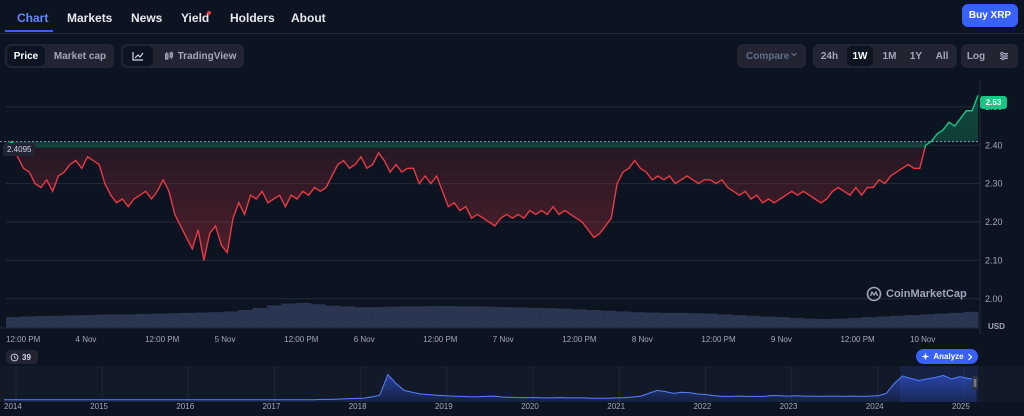 The image size is (1024, 416). Describe the element at coordinates (252, 18) in the screenshot. I see `tab-holders: Holders` at that location.